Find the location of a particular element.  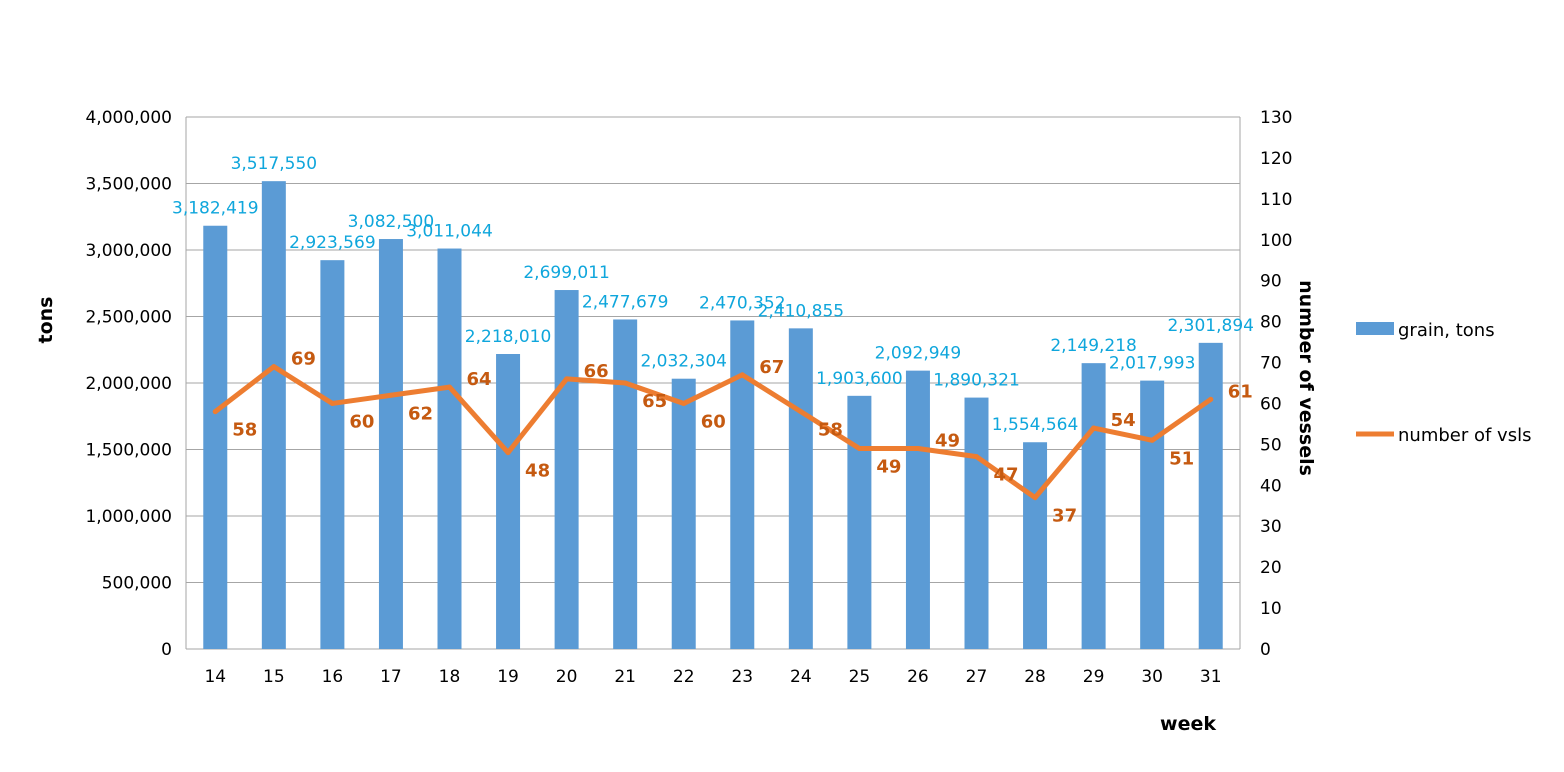

line-data-label: 62 is located at coordinates (420, 413).